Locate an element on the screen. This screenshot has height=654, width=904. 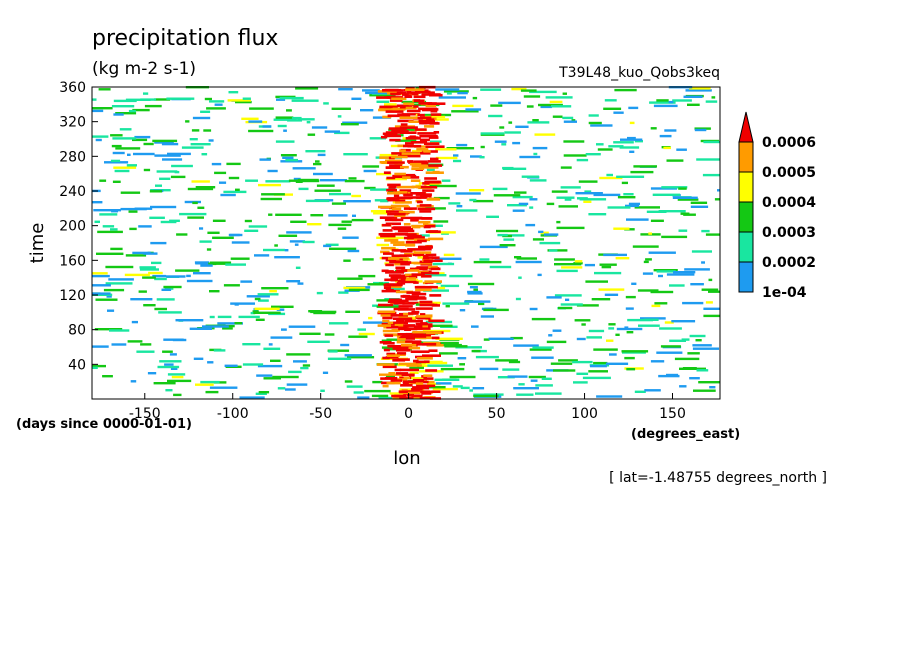
colorbar-segment is located at coordinates (746, 217).